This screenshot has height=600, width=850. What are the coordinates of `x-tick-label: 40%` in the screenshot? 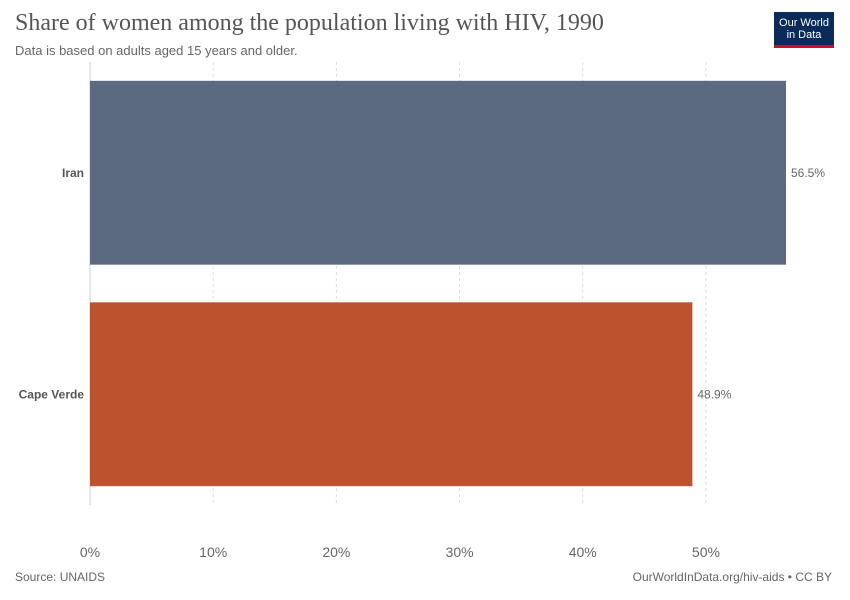 It's located at (583, 552).